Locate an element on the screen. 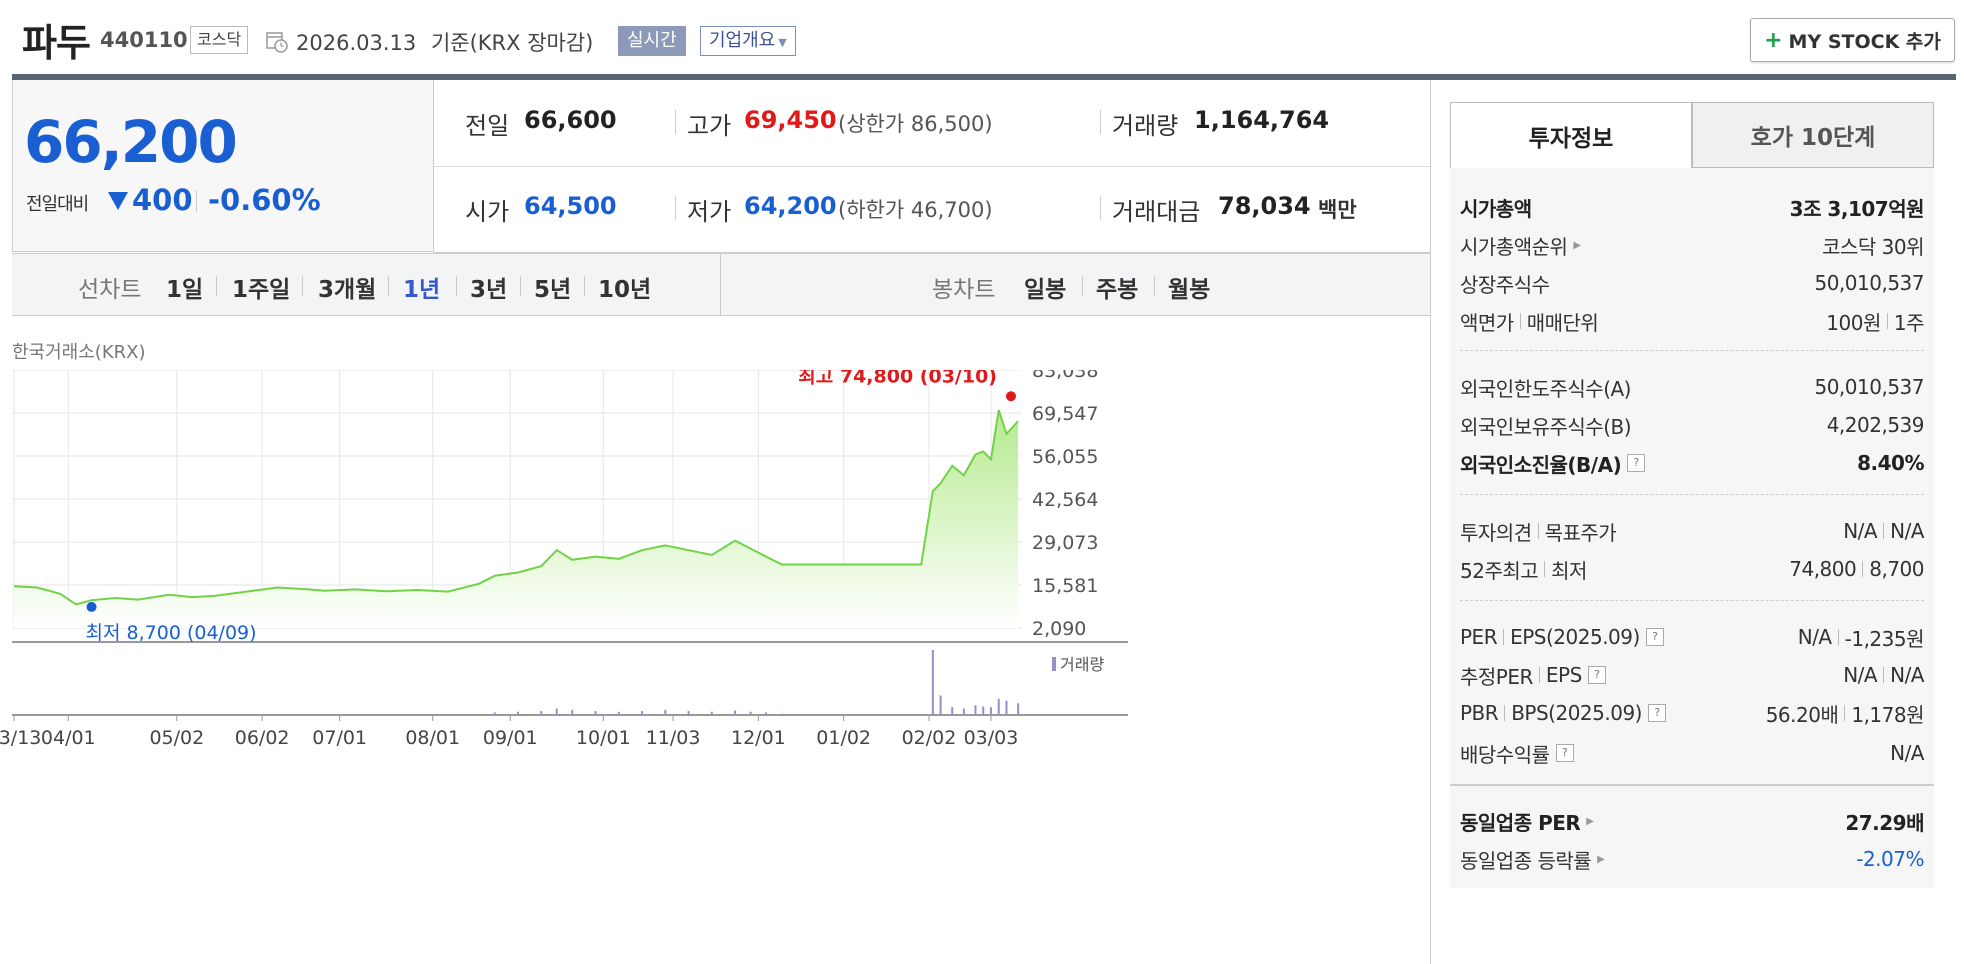 This screenshot has width=1964, height=964. x-tick-label: 09/01 is located at coordinates (510, 738).